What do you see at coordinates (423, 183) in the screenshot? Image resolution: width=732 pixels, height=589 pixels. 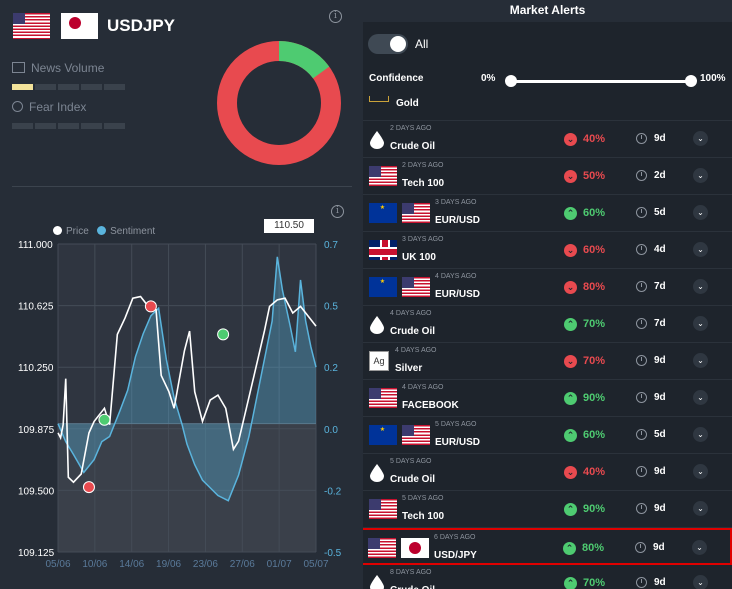 I see `alert-instrument: Tech 100` at bounding box center [423, 183].